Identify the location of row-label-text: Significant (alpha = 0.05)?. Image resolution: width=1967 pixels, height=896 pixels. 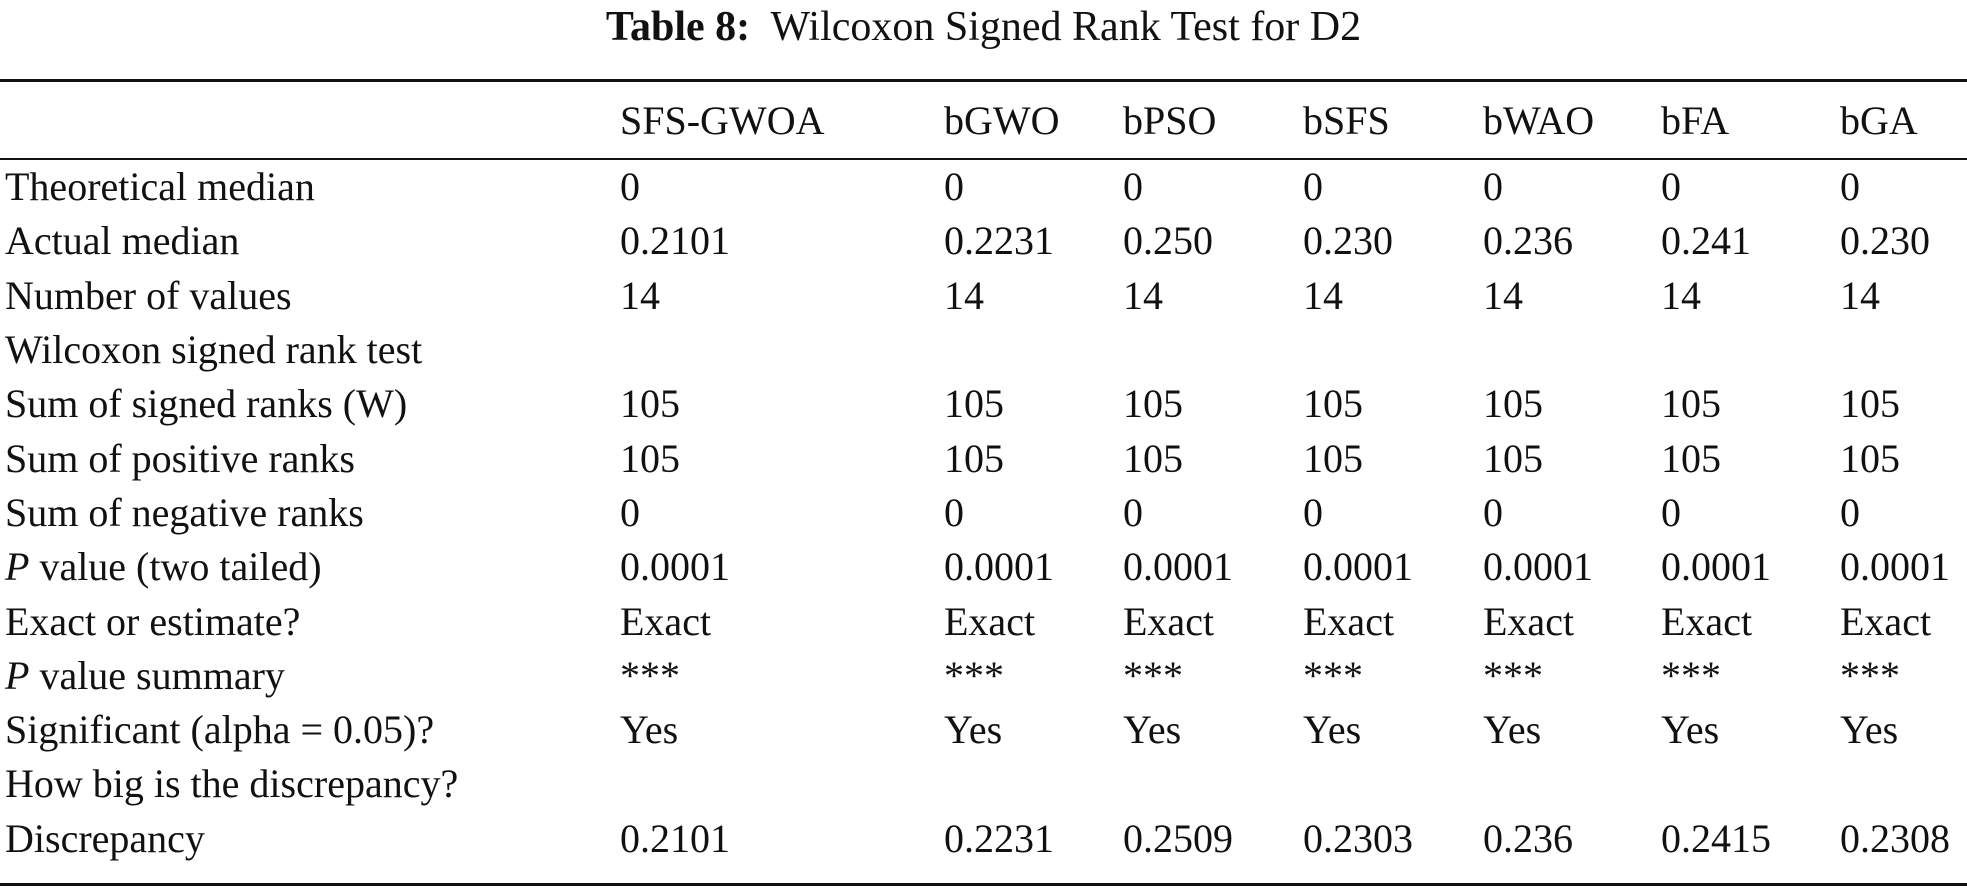
(220, 730).